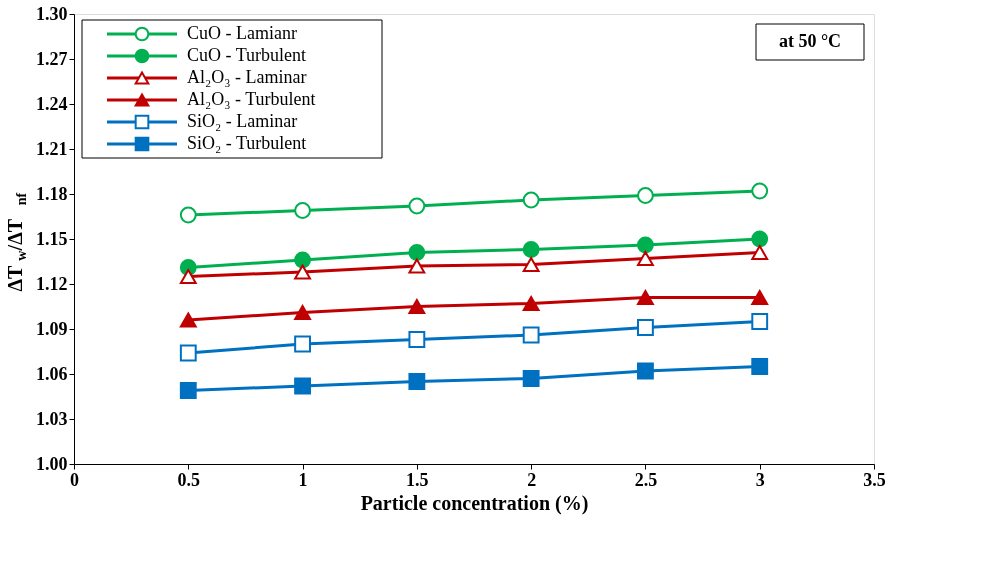  I want to click on y-tick-label: 1.15, so click(52, 238).